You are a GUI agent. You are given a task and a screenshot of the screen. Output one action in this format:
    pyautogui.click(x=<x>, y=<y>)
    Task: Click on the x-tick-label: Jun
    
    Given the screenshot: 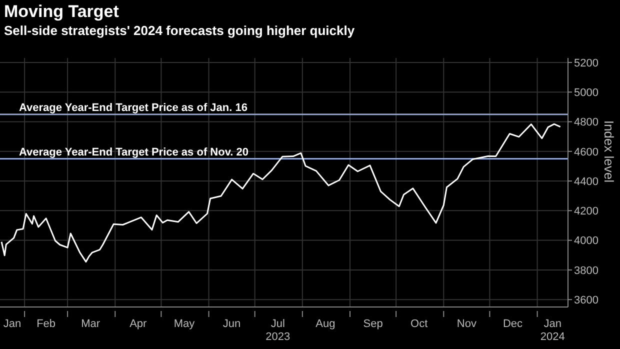 What is the action you would take?
    pyautogui.click(x=231, y=324)
    